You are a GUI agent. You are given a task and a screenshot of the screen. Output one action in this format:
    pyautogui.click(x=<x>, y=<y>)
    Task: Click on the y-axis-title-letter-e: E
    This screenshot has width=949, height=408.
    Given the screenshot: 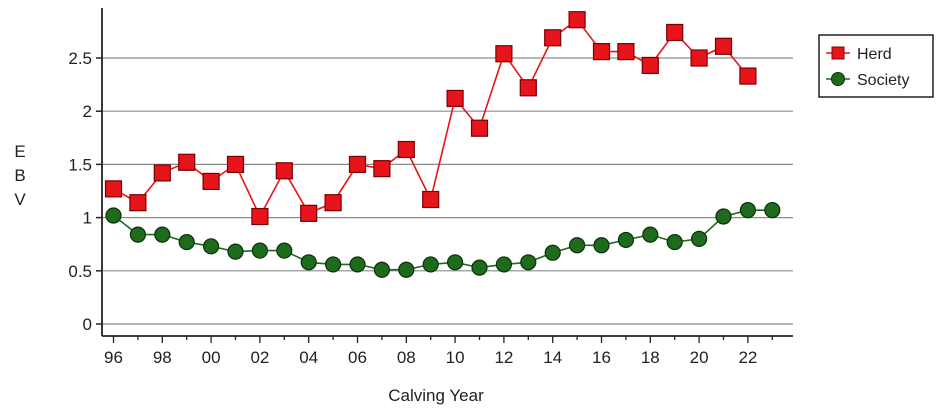 What is the action you would take?
    pyautogui.click(x=19, y=151)
    